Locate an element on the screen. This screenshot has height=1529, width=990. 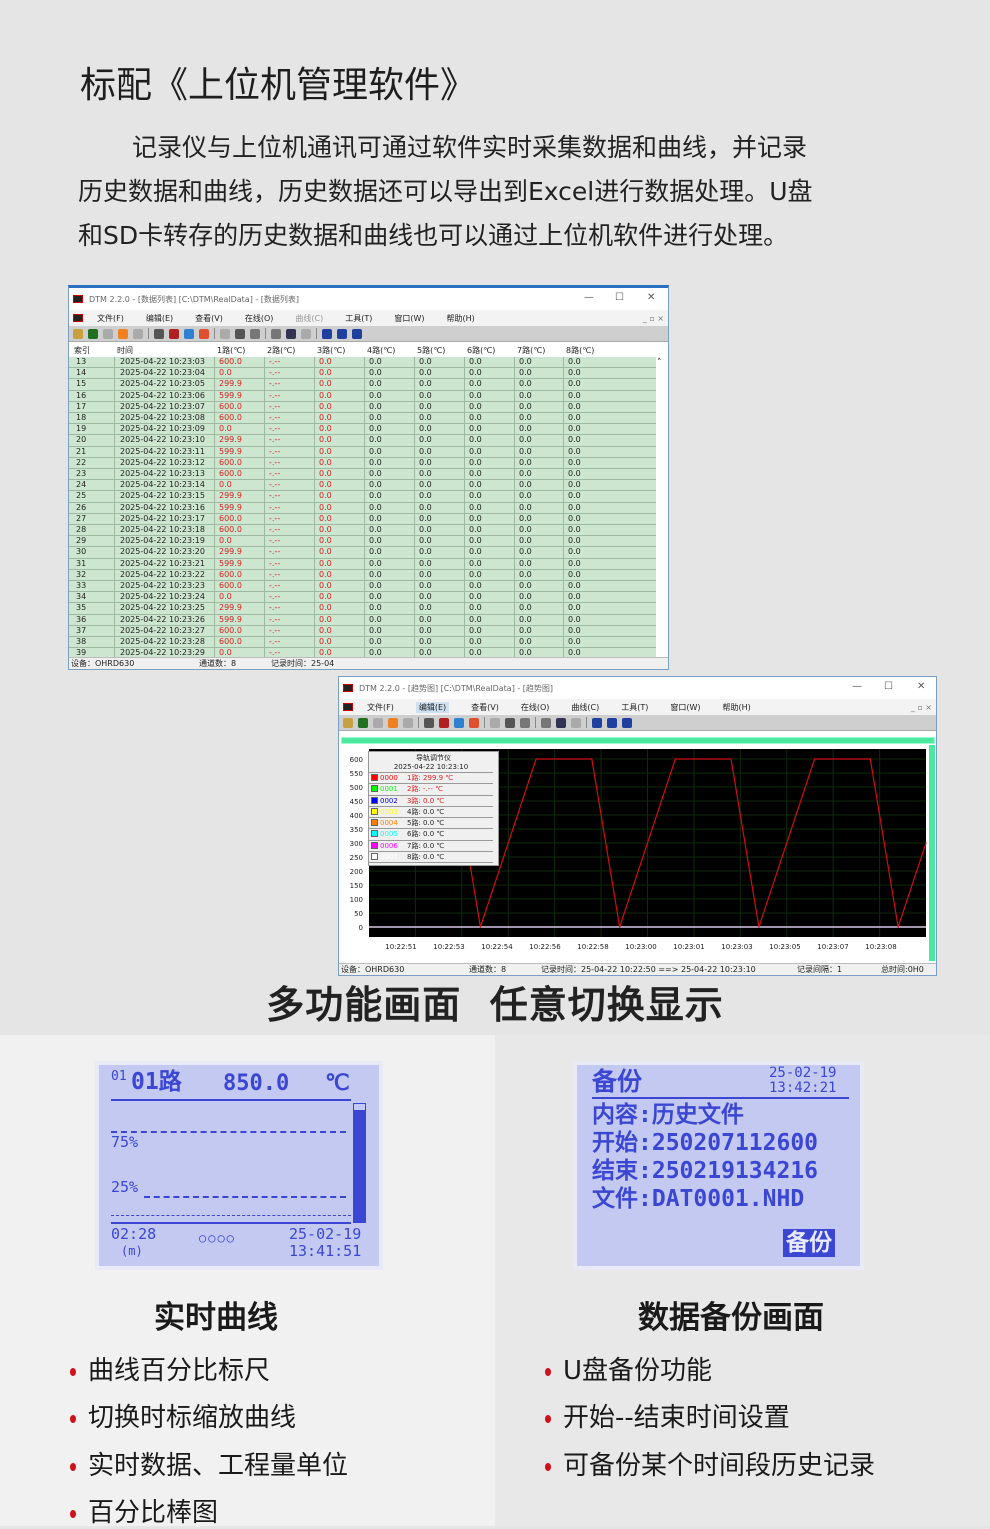
scroll-up-arrow: ˄ is located at coordinates (659, 363).